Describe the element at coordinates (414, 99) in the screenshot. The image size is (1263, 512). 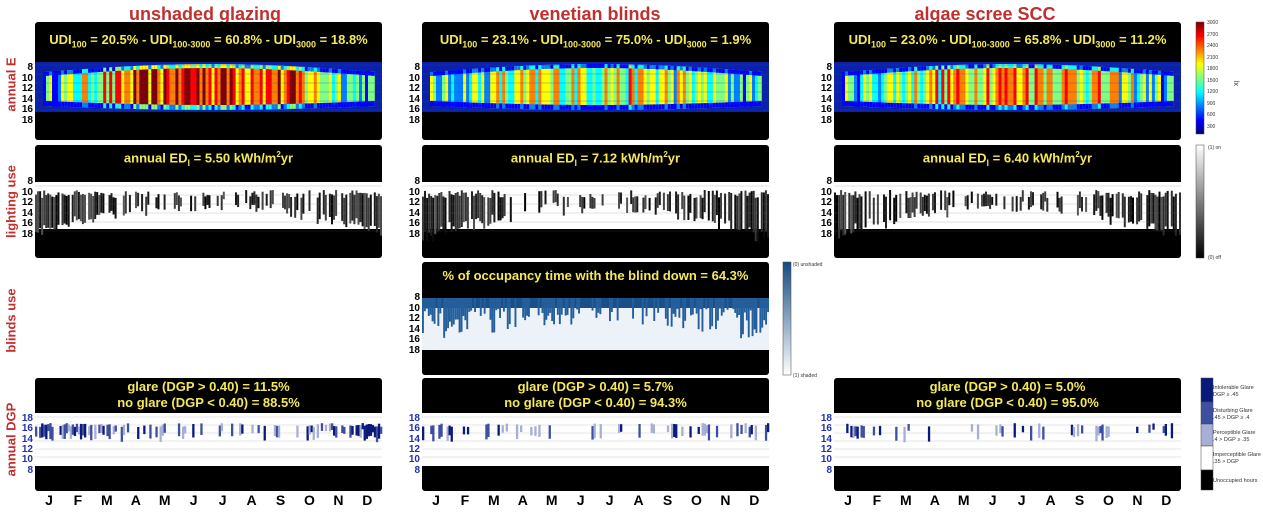
I see `hour-label-illuminance: 14` at that location.